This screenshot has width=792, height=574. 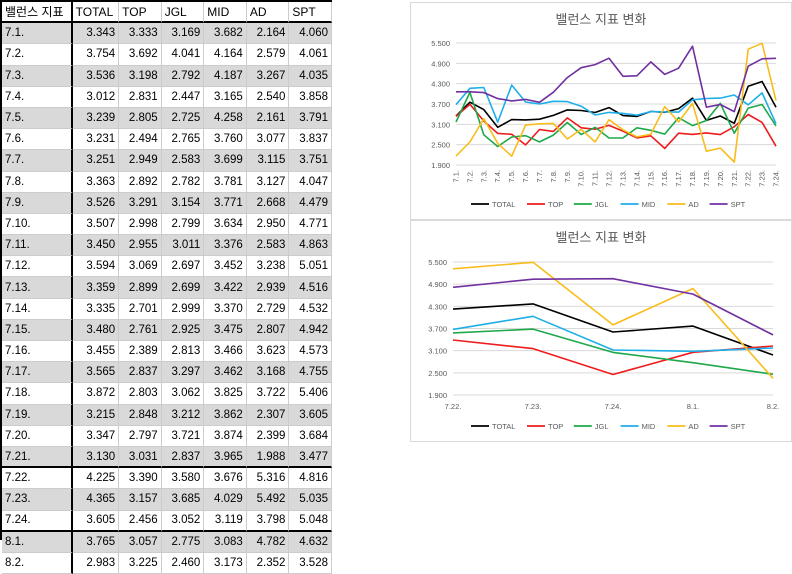 What do you see at coordinates (310, 500) in the screenshot?
I see `value-cell: 5.035` at bounding box center [310, 500].